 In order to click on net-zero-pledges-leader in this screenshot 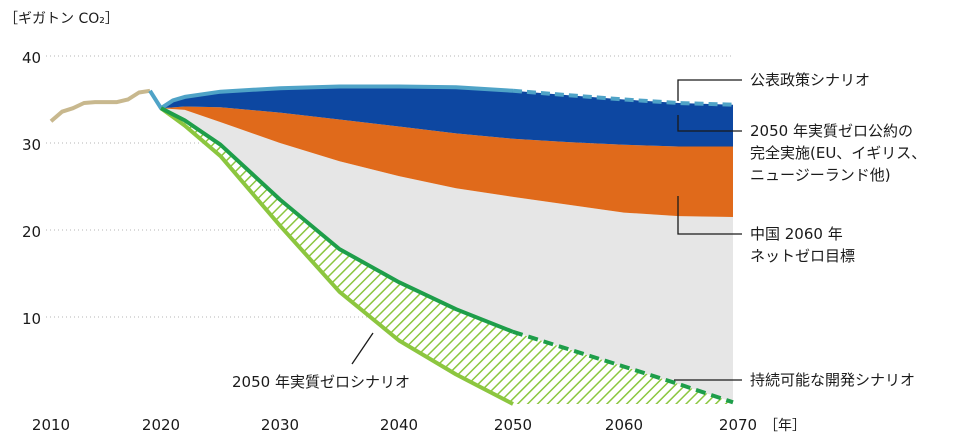, I will do `click(709, 123)`.